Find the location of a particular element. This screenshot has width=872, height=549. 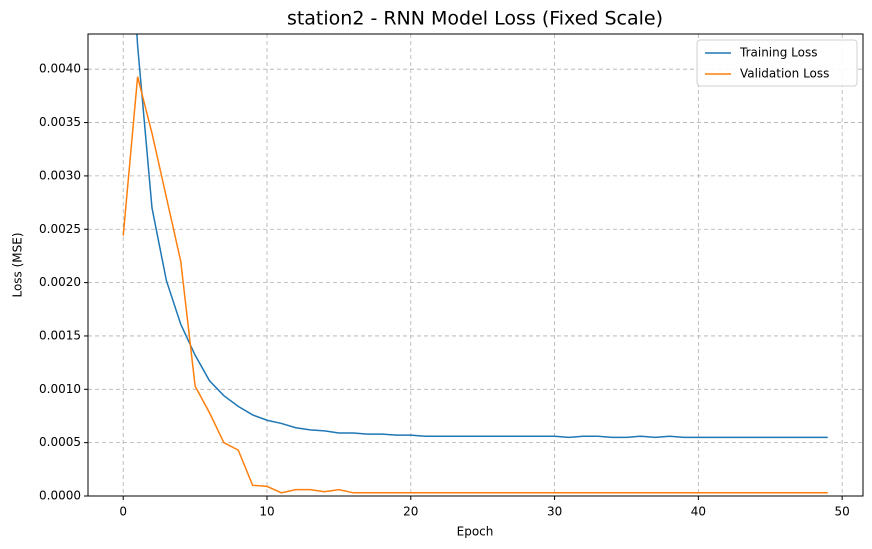

legend-label: Validation Loss is located at coordinates (784, 74).